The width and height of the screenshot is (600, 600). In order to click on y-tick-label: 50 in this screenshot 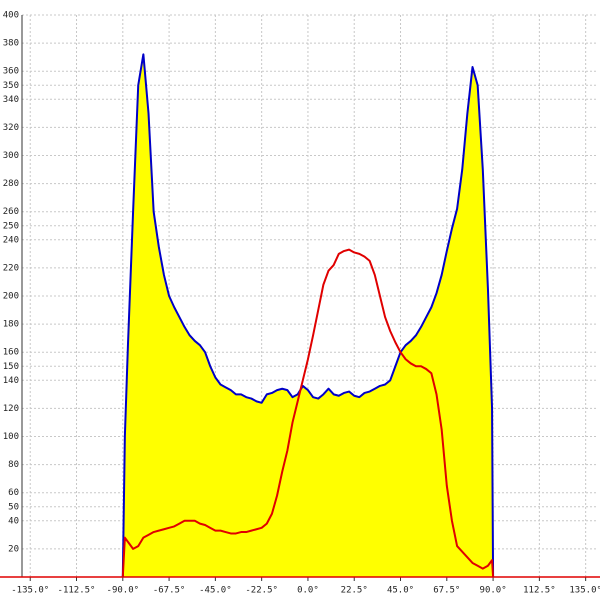, I will do `click(13, 507)`.